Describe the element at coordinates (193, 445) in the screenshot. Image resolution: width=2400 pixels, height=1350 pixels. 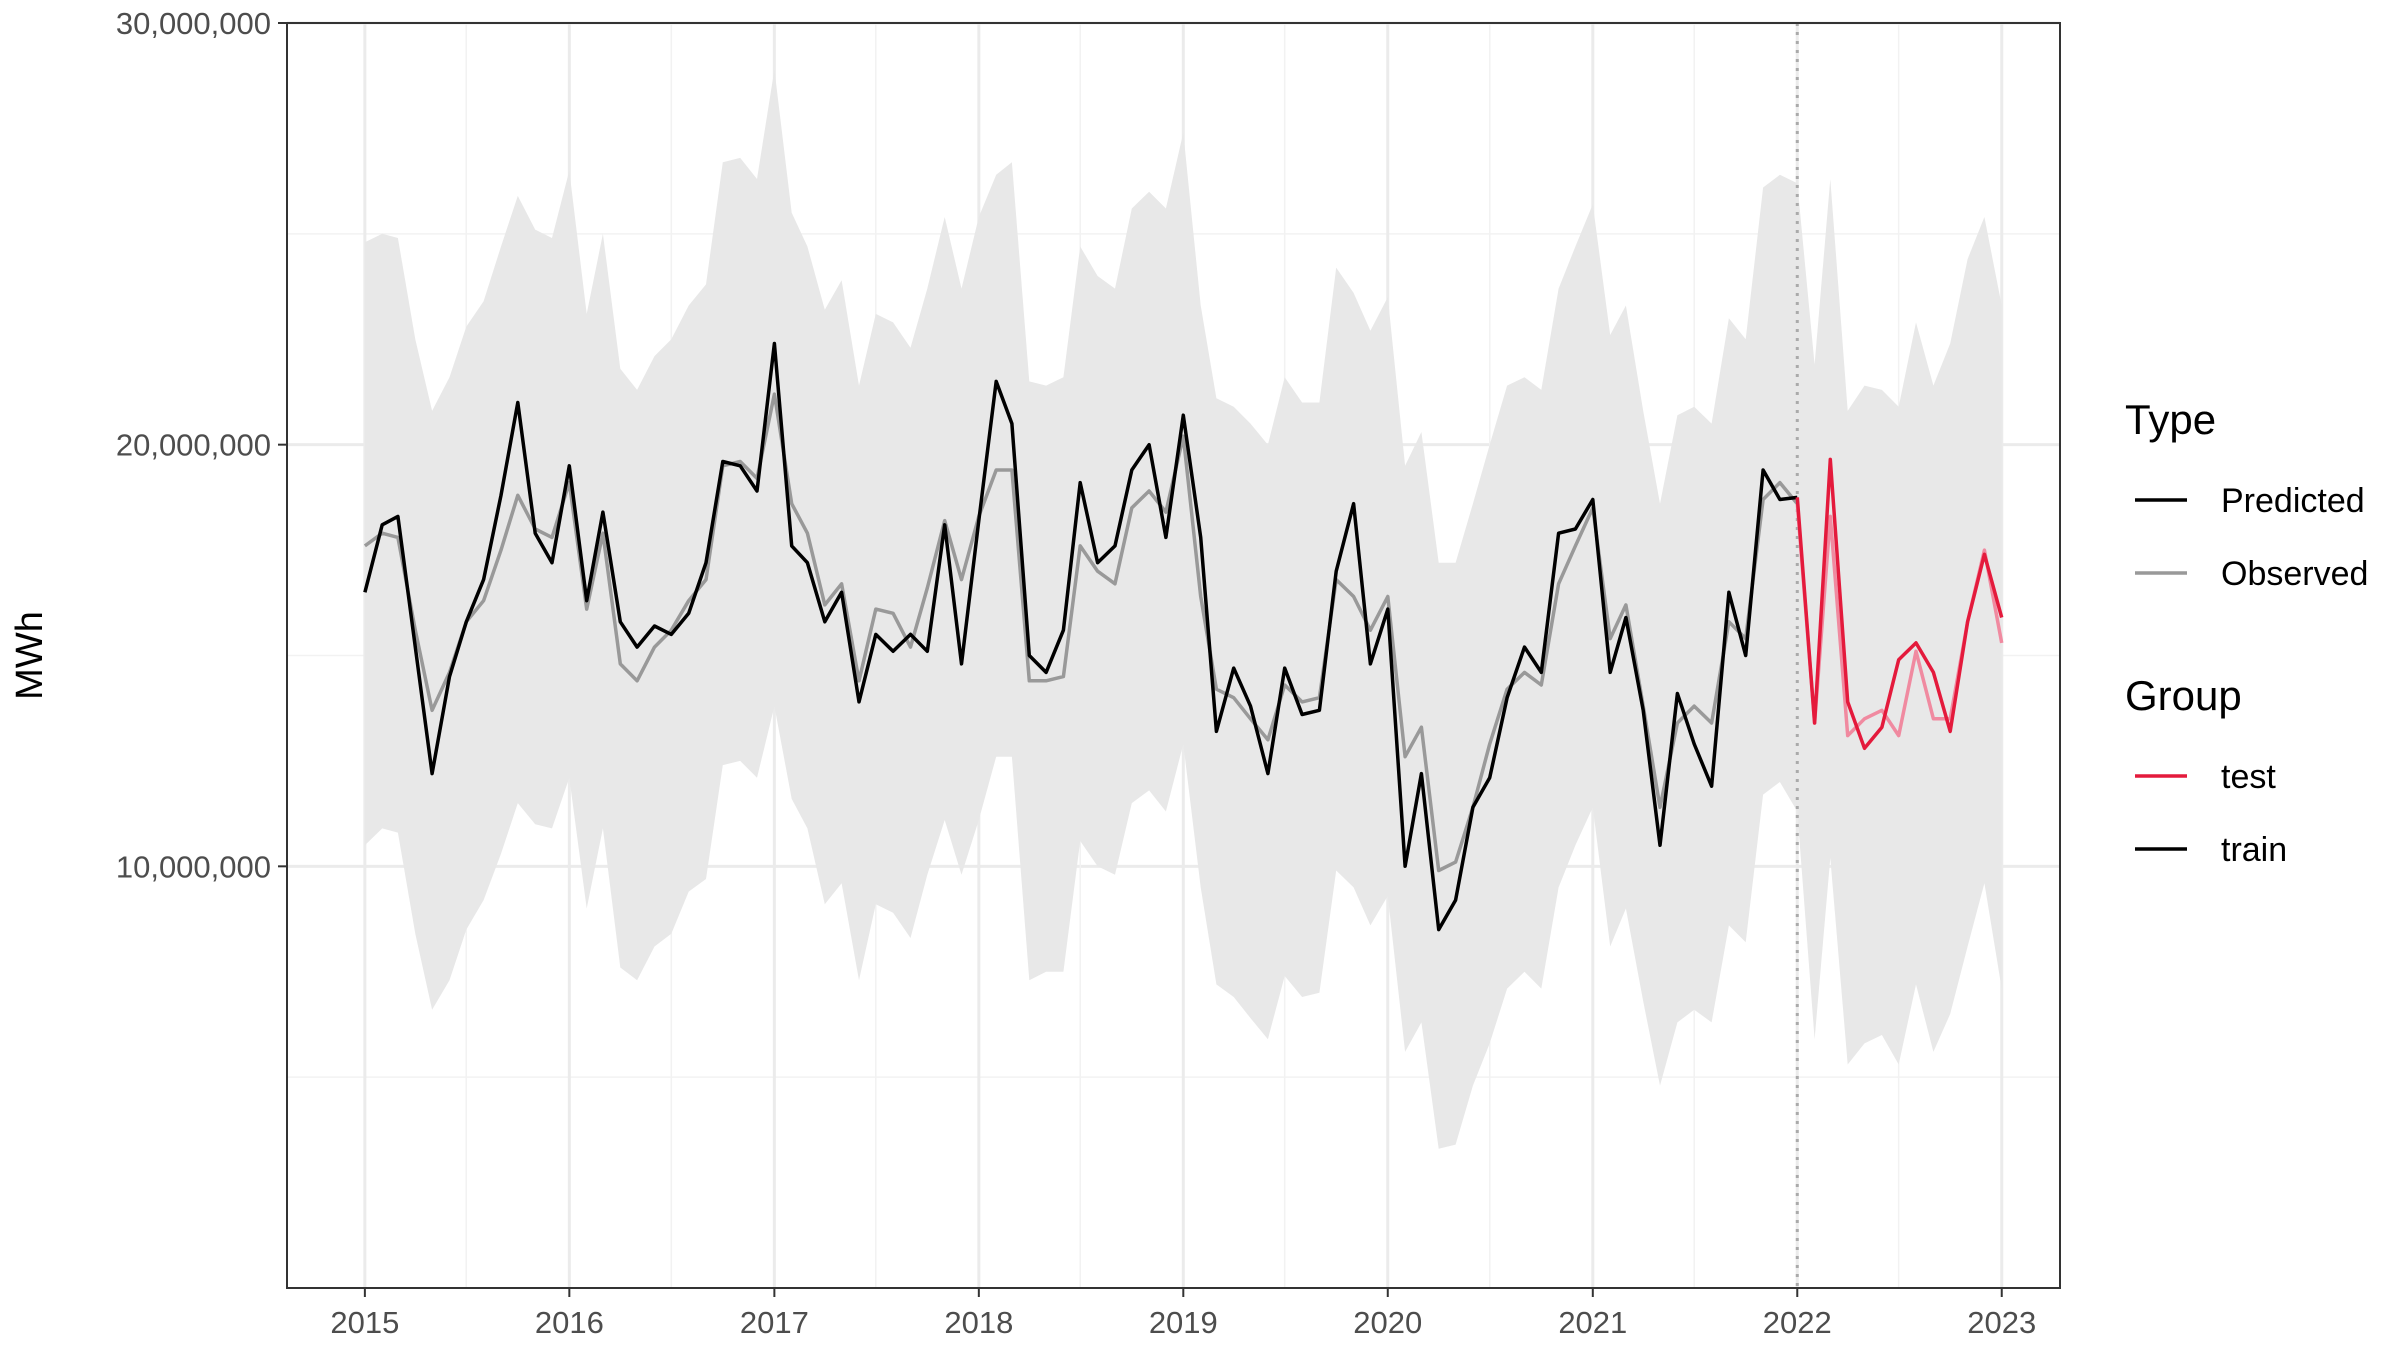
I see `y-tick-label: 20,000,000` at that location.